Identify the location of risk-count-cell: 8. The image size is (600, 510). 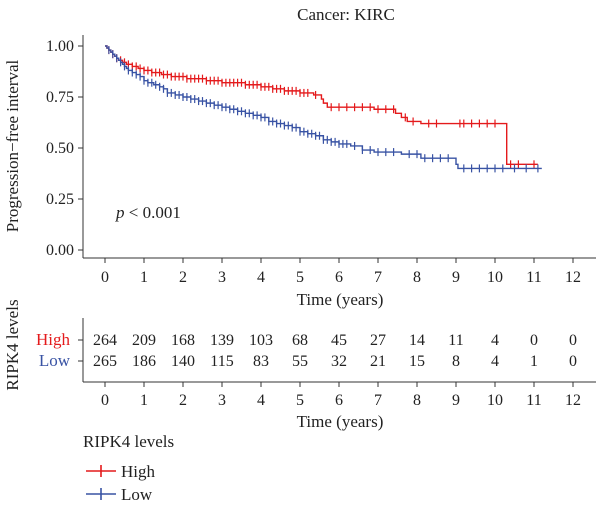
(456, 361).